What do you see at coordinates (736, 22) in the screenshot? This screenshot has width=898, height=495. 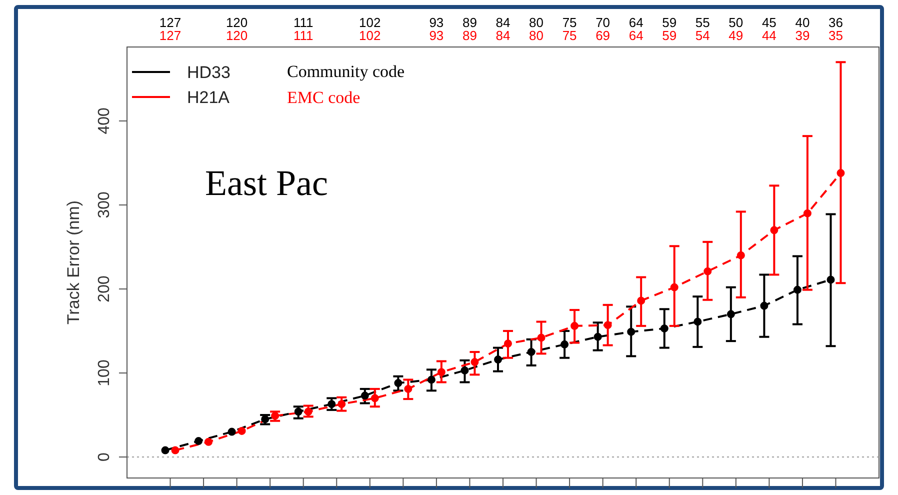 I see `text: 50` at bounding box center [736, 22].